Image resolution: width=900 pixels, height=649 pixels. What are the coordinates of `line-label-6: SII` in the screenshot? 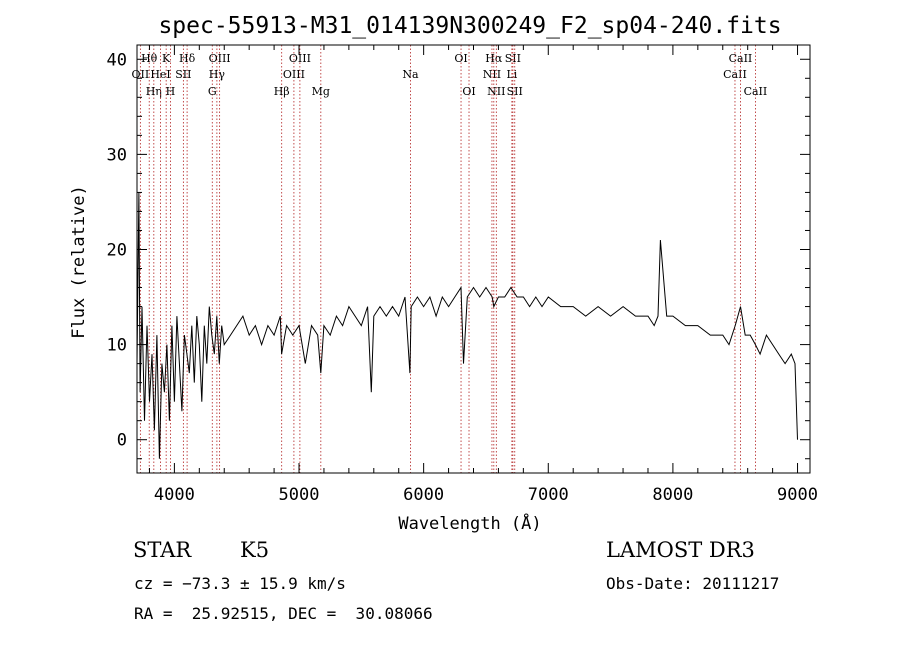 It's located at (183, 74).